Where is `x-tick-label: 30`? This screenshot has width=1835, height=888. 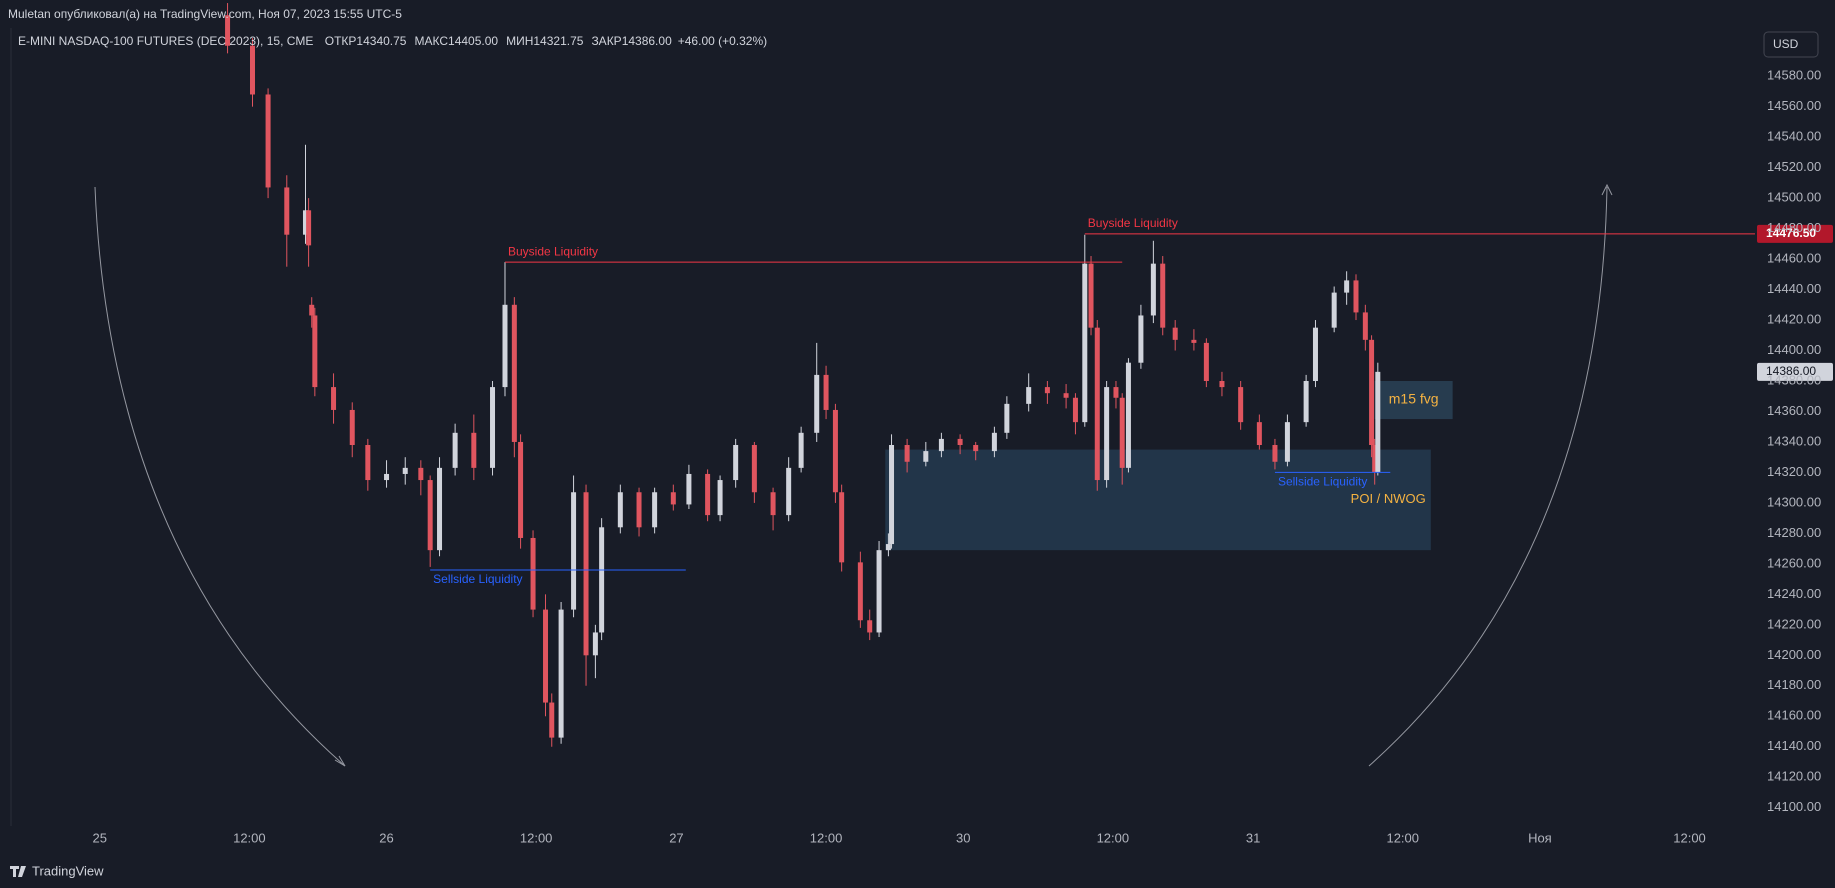
x-tick-label: 30 is located at coordinates (963, 837).